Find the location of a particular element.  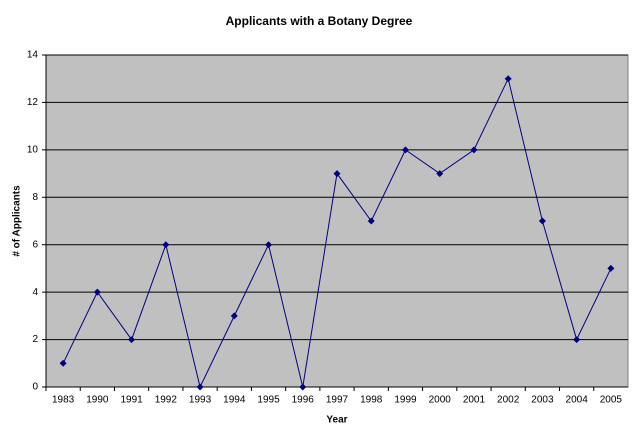

x-tick-label: 2001 is located at coordinates (474, 400).